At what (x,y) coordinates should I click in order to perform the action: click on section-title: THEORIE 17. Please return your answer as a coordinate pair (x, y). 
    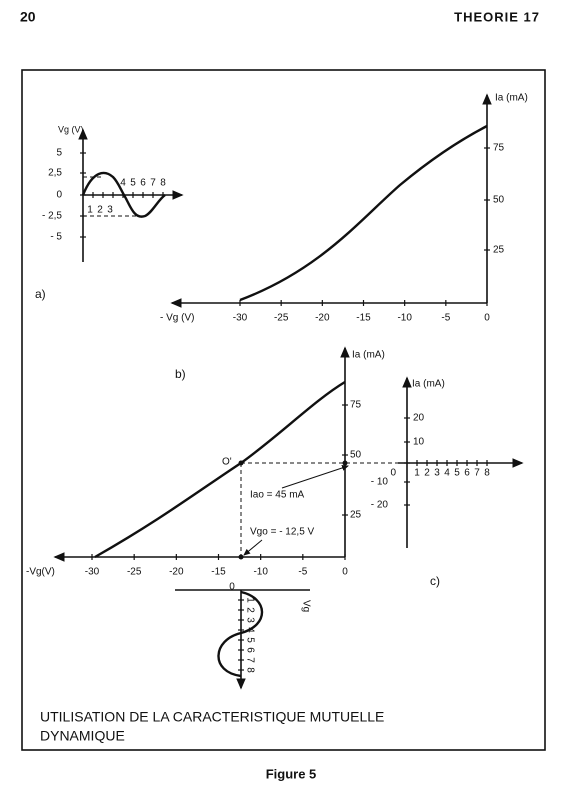
    Looking at the image, I should click on (497, 16).